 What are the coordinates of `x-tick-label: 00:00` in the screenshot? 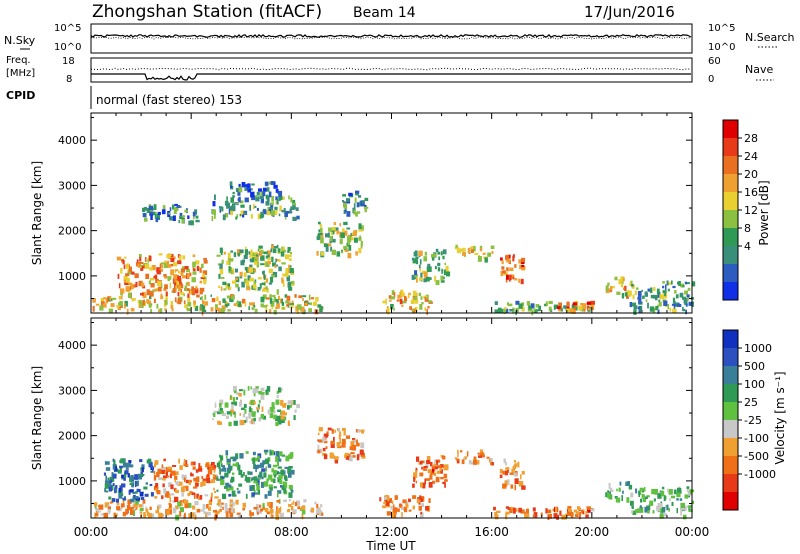 It's located at (91, 532).